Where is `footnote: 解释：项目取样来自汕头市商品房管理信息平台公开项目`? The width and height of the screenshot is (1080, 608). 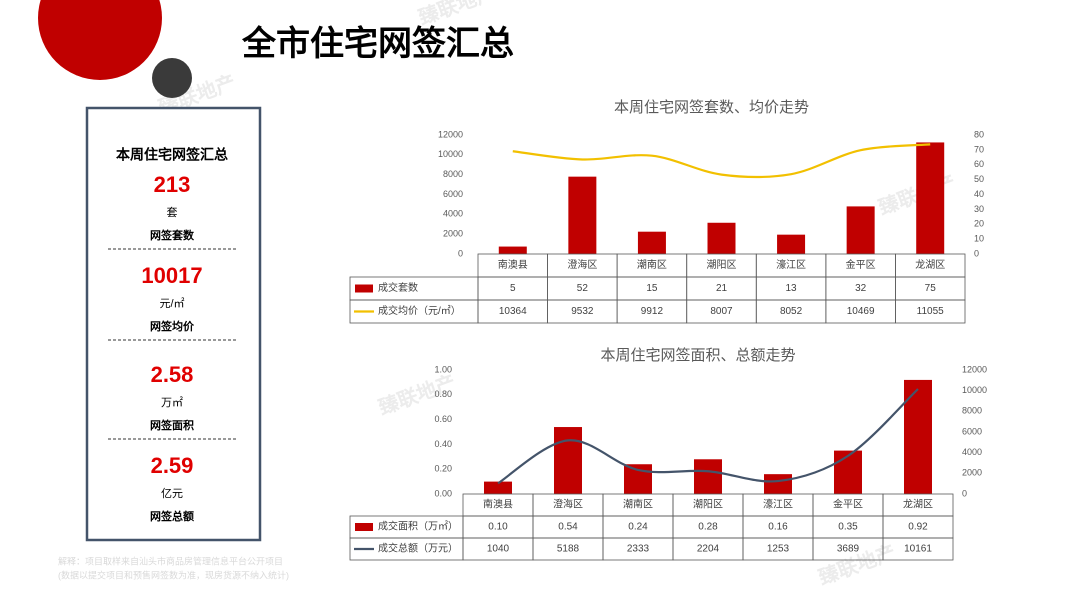
footnote: 解释：项目取样来自汕头市商品房管理信息平台公开项目 is located at coordinates (170, 560).